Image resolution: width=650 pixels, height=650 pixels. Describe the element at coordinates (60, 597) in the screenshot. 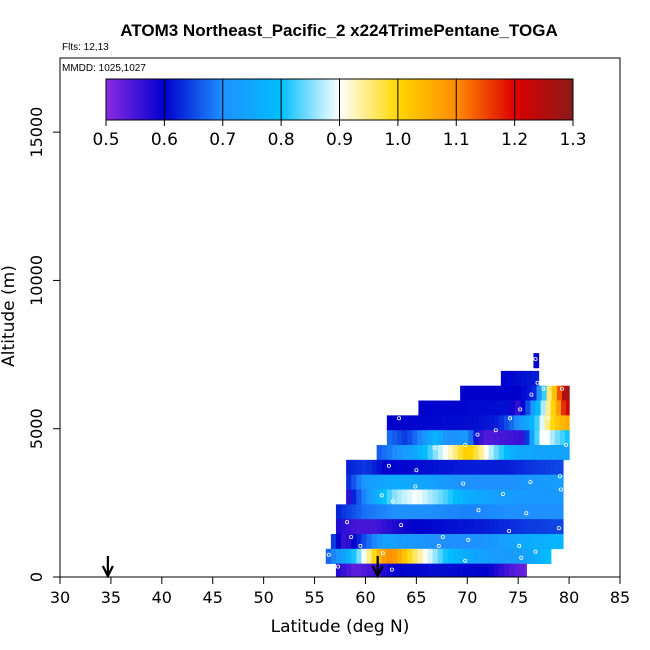

I see `x-tick-label: 30` at that location.